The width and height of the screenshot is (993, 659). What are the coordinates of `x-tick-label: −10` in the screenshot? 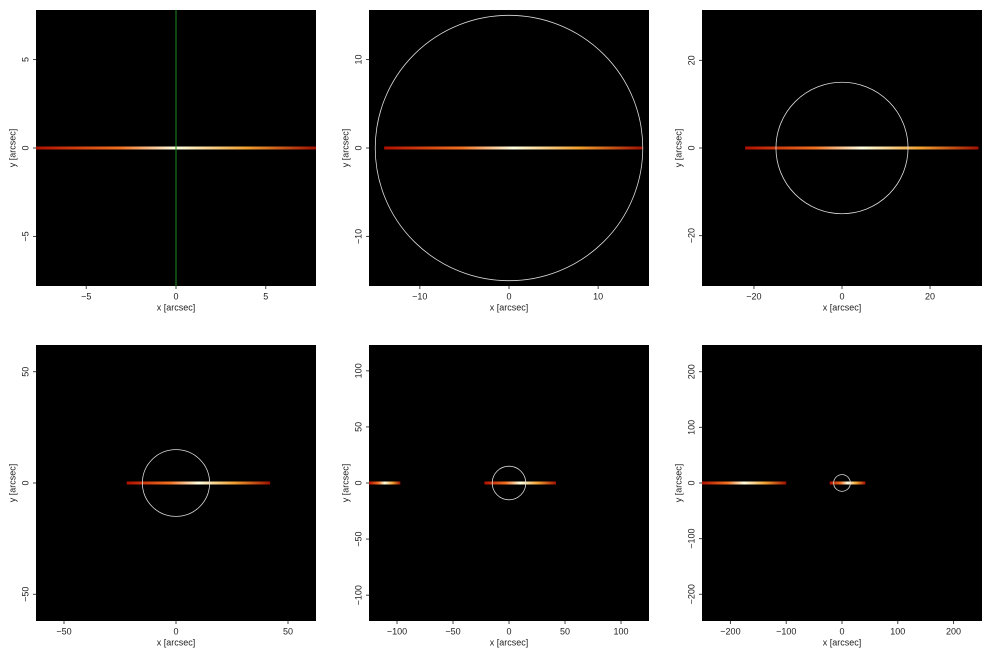 It's located at (419, 296).